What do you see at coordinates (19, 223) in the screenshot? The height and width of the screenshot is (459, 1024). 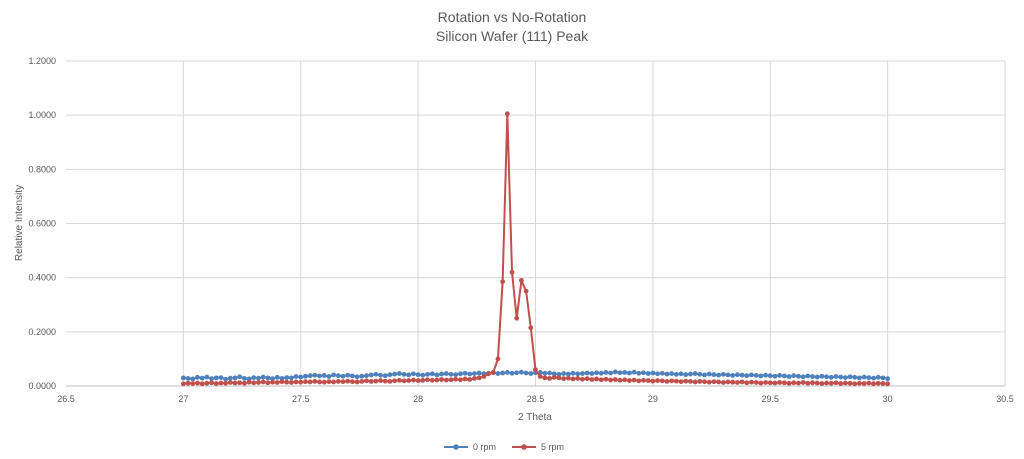 I see `y-axis-title: Relative Intensity` at bounding box center [19, 223].